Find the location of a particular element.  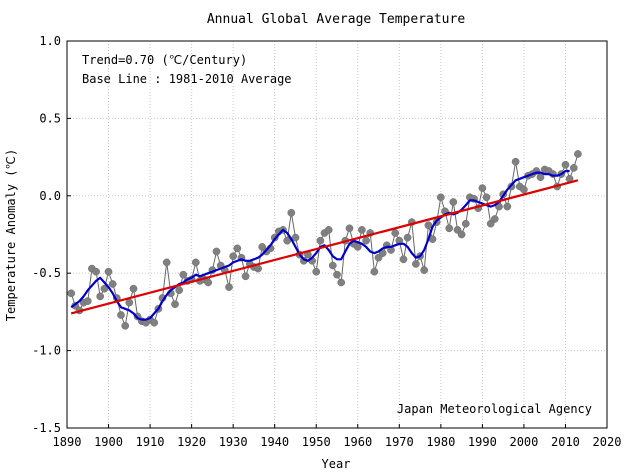

x-tick-label: 1910 is located at coordinates (150, 442).